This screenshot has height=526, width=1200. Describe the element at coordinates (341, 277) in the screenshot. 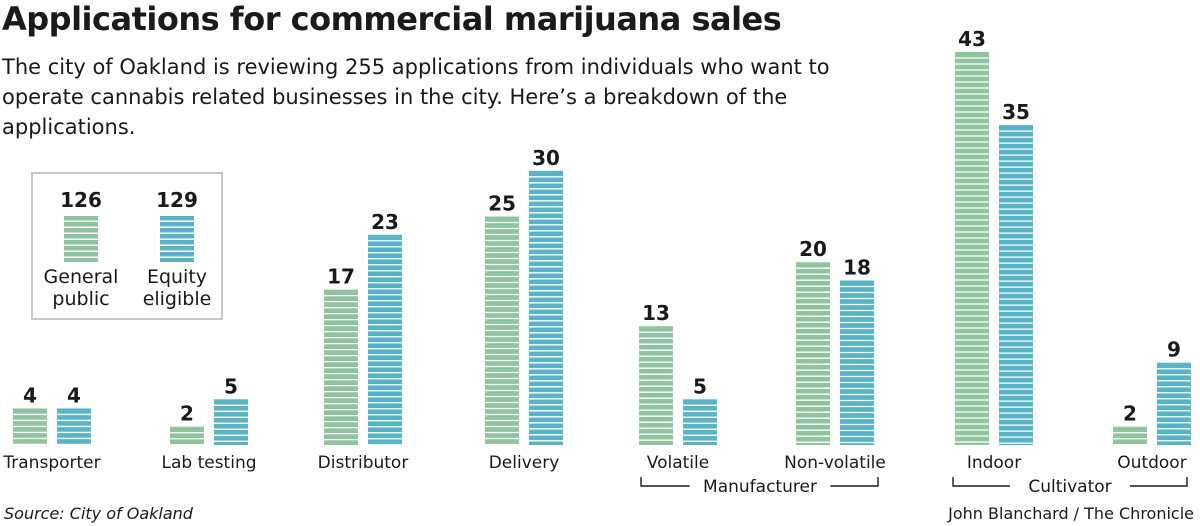

I see `value-label-distributor-general-public: 17` at that location.